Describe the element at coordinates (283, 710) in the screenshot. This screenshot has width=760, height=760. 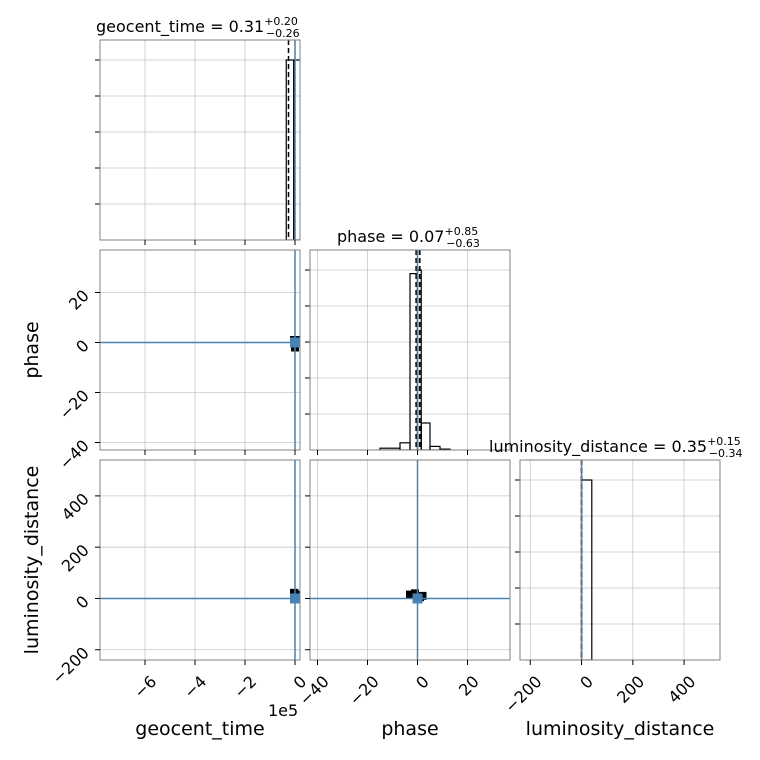
I see `x-offset-label-geocent_time: 1e5` at that location.